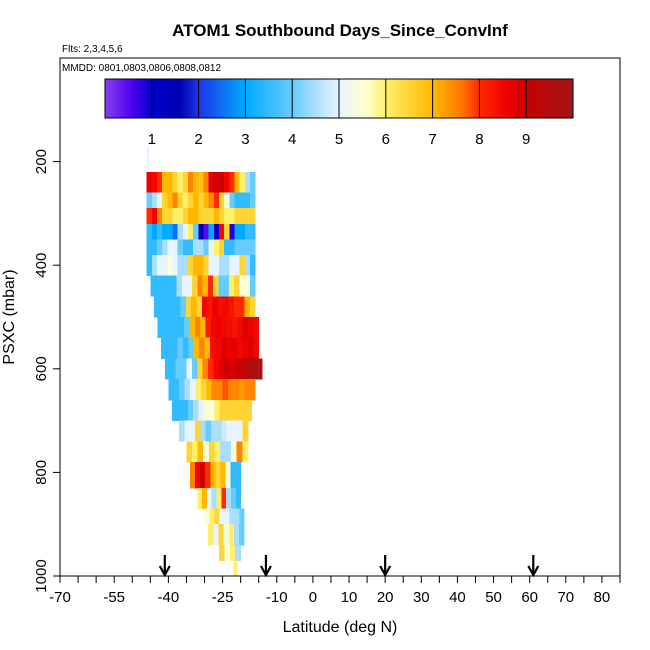  I want to click on y-axis: 200 400 600 800 1000, so click(46, 371).